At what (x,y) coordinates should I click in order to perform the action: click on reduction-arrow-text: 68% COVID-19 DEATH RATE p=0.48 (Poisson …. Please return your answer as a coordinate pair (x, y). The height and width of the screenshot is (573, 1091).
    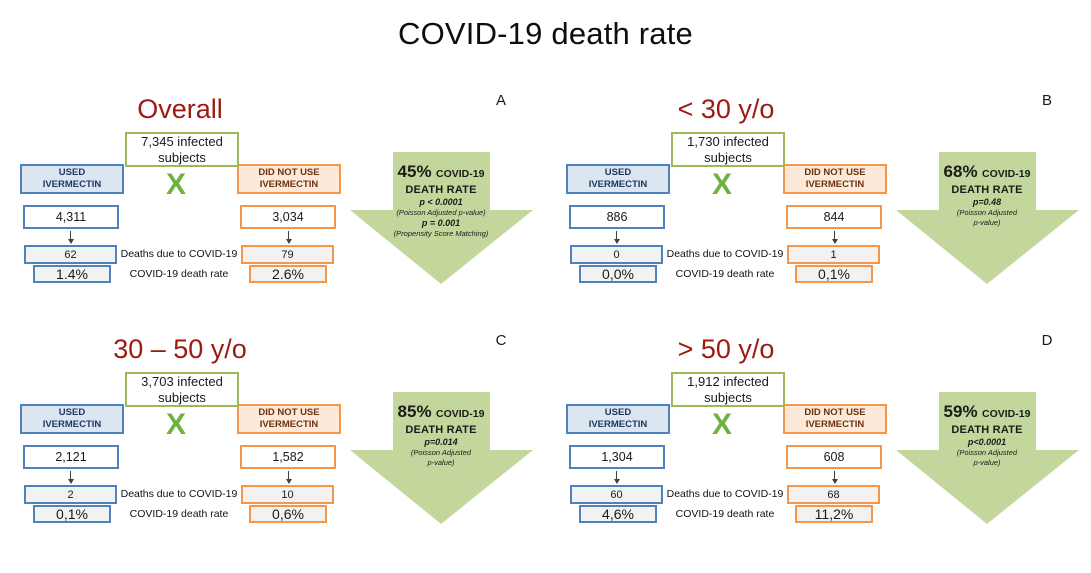
    Looking at the image, I should click on (987, 194).